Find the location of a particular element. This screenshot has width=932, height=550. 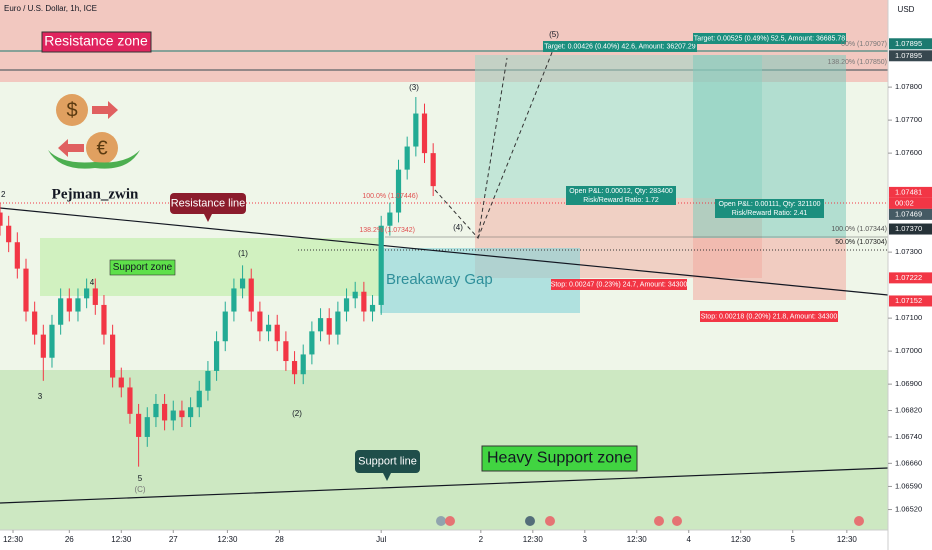

x-tick-label: Jul is located at coordinates (381, 539).